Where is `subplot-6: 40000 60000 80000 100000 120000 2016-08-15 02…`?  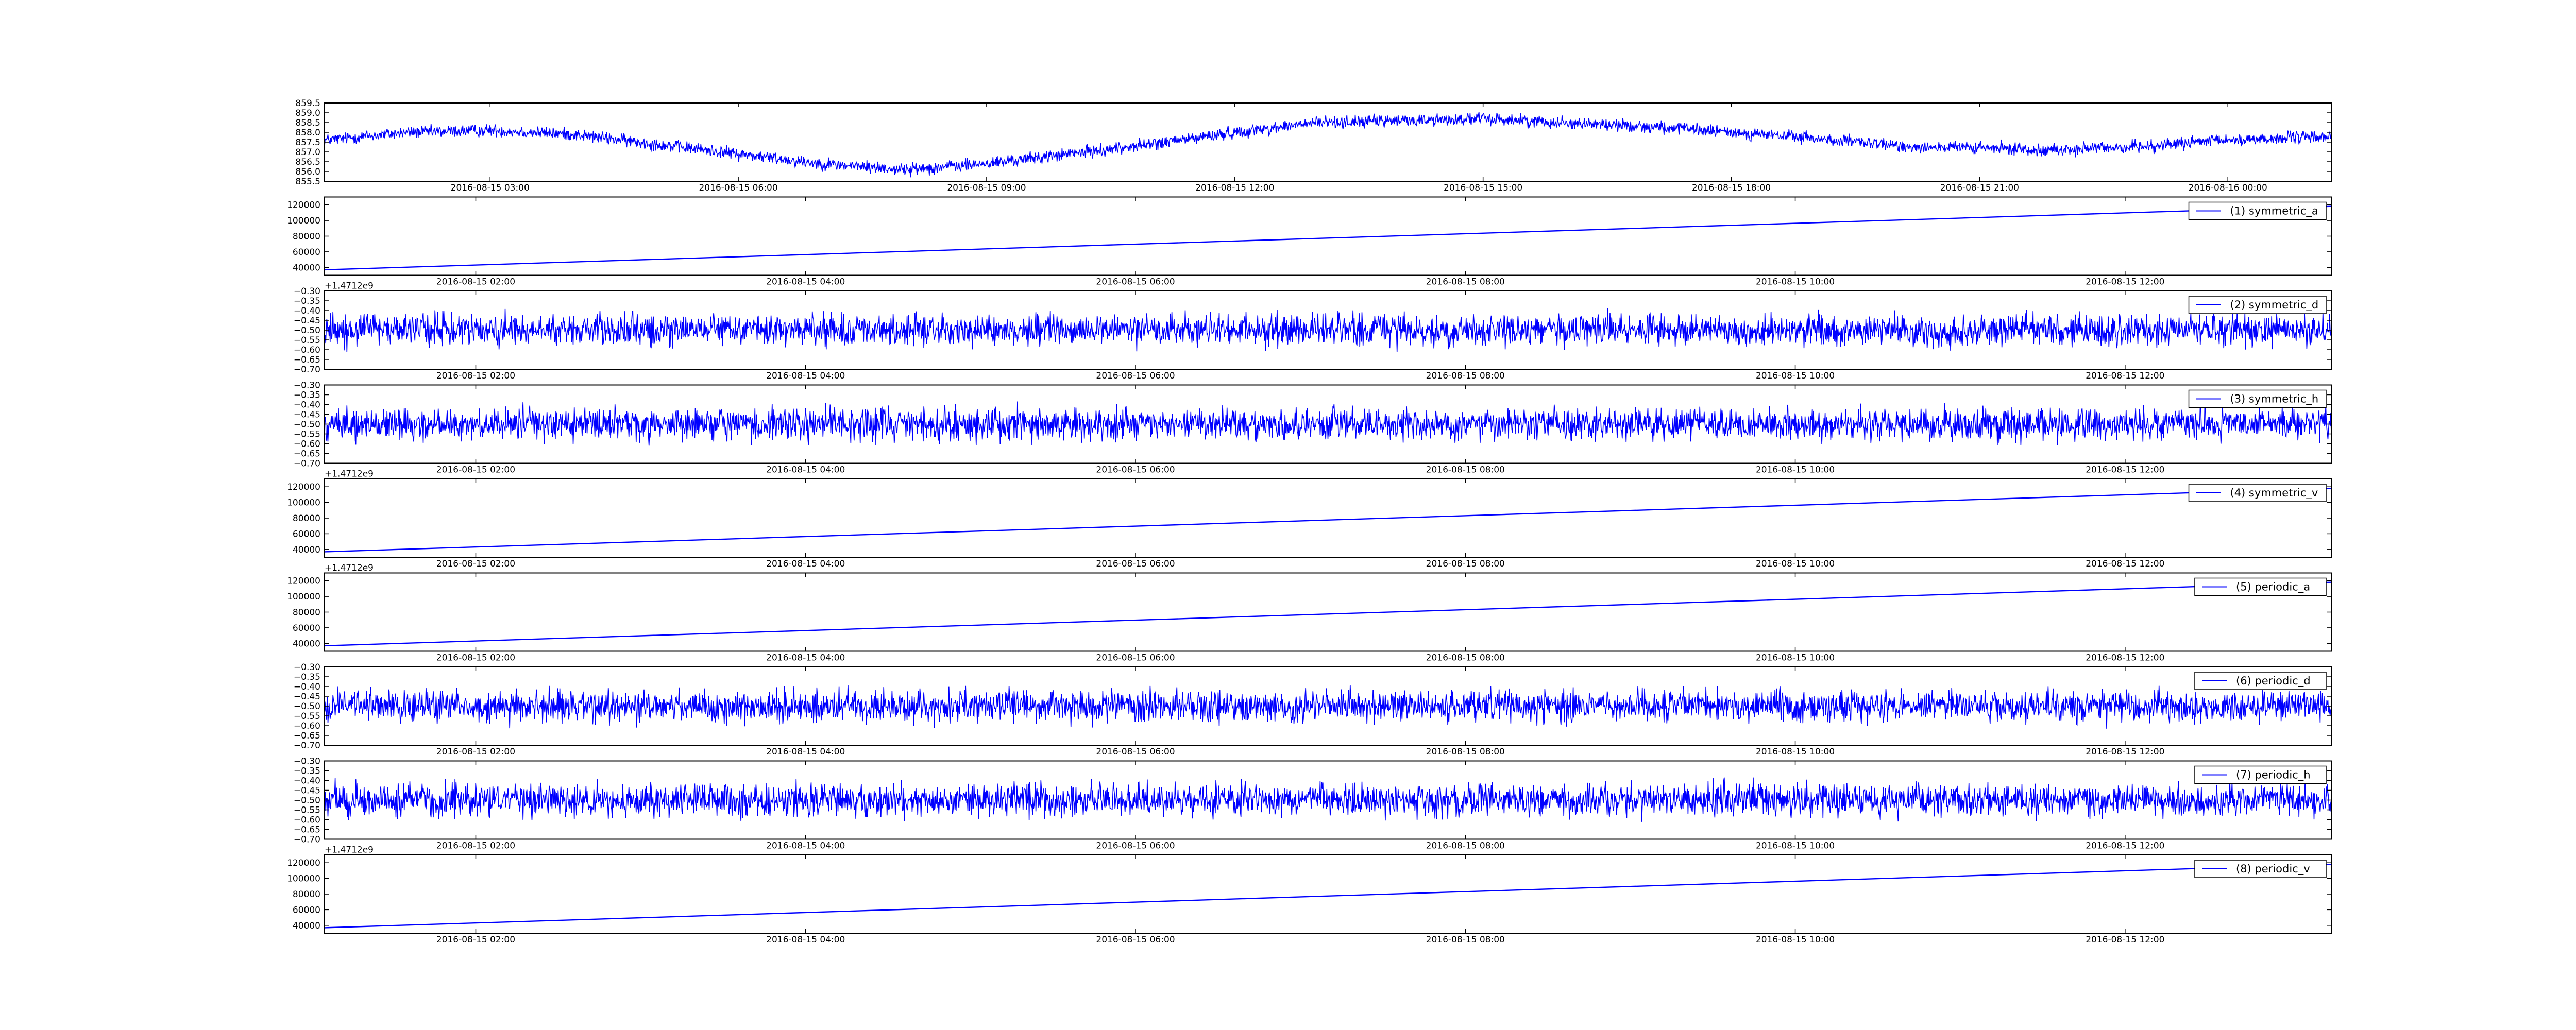
subplot-6: 40000 60000 80000 100000 120000 2016-08-15 02… is located at coordinates (1309, 617).